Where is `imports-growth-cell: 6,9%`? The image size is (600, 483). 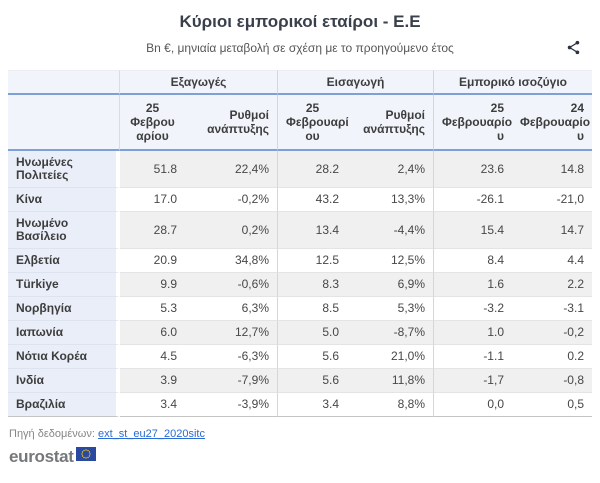 imports-growth-cell: 6,9% is located at coordinates (390, 285).